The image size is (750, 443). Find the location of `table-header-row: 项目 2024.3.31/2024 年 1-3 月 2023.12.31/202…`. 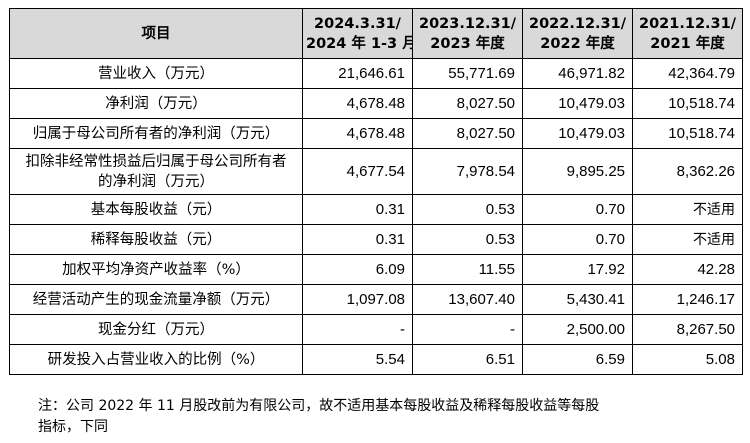

table-header-row: 项目 2024.3.31/2024 年 1-3 月 2023.12.31/202… is located at coordinates (376, 33).